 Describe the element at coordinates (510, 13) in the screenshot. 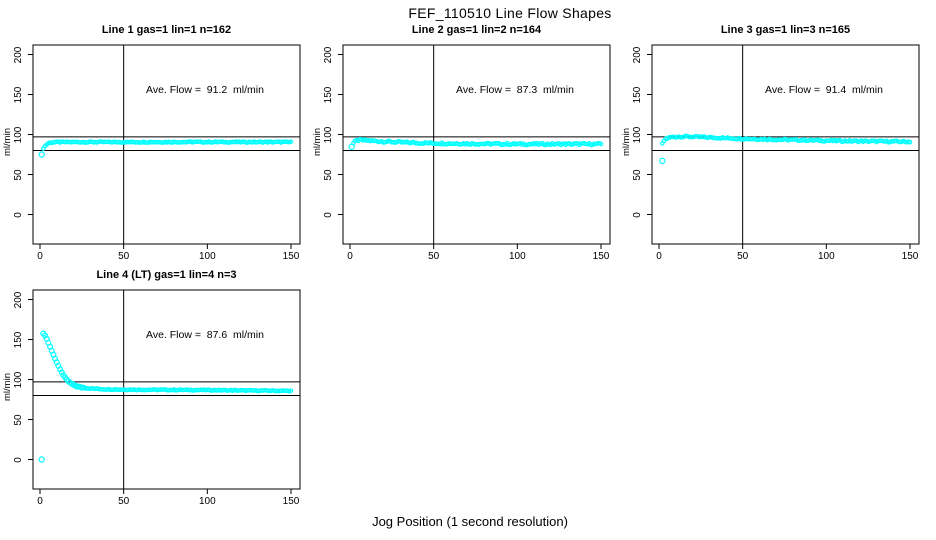

I see `figure-title: FEF_110510 Line Flow Shapes` at that location.